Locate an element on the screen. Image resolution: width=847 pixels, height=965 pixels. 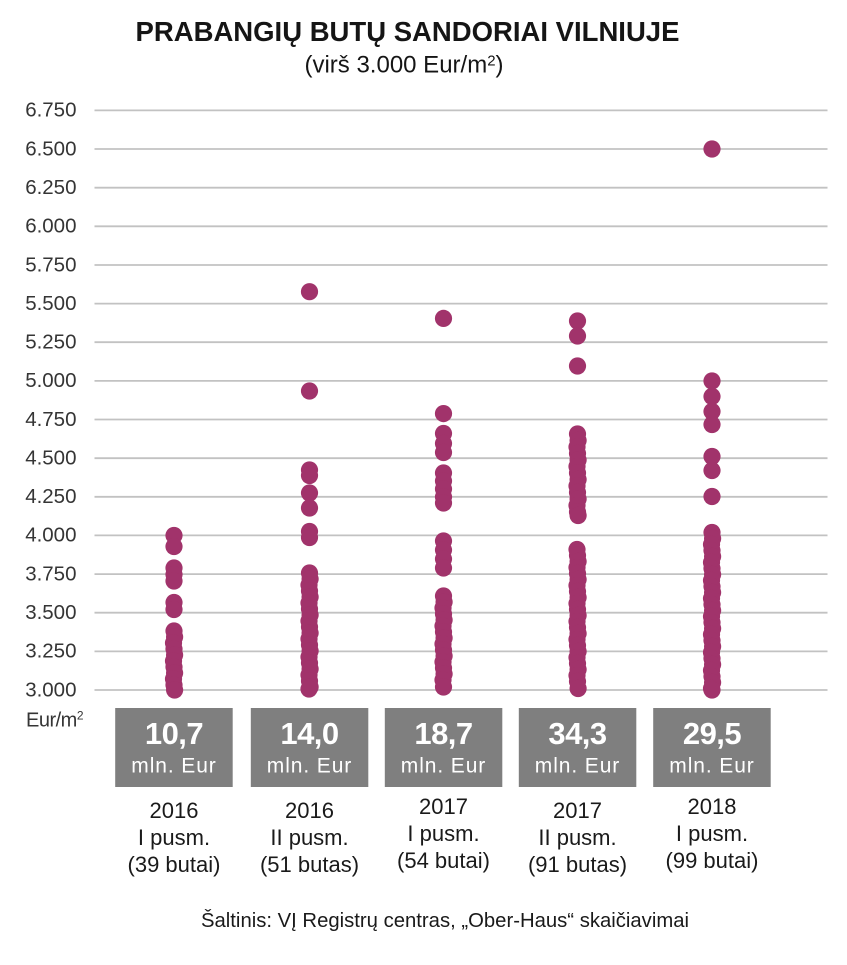
svg-text: 5.250 is located at coordinates (50, 342).